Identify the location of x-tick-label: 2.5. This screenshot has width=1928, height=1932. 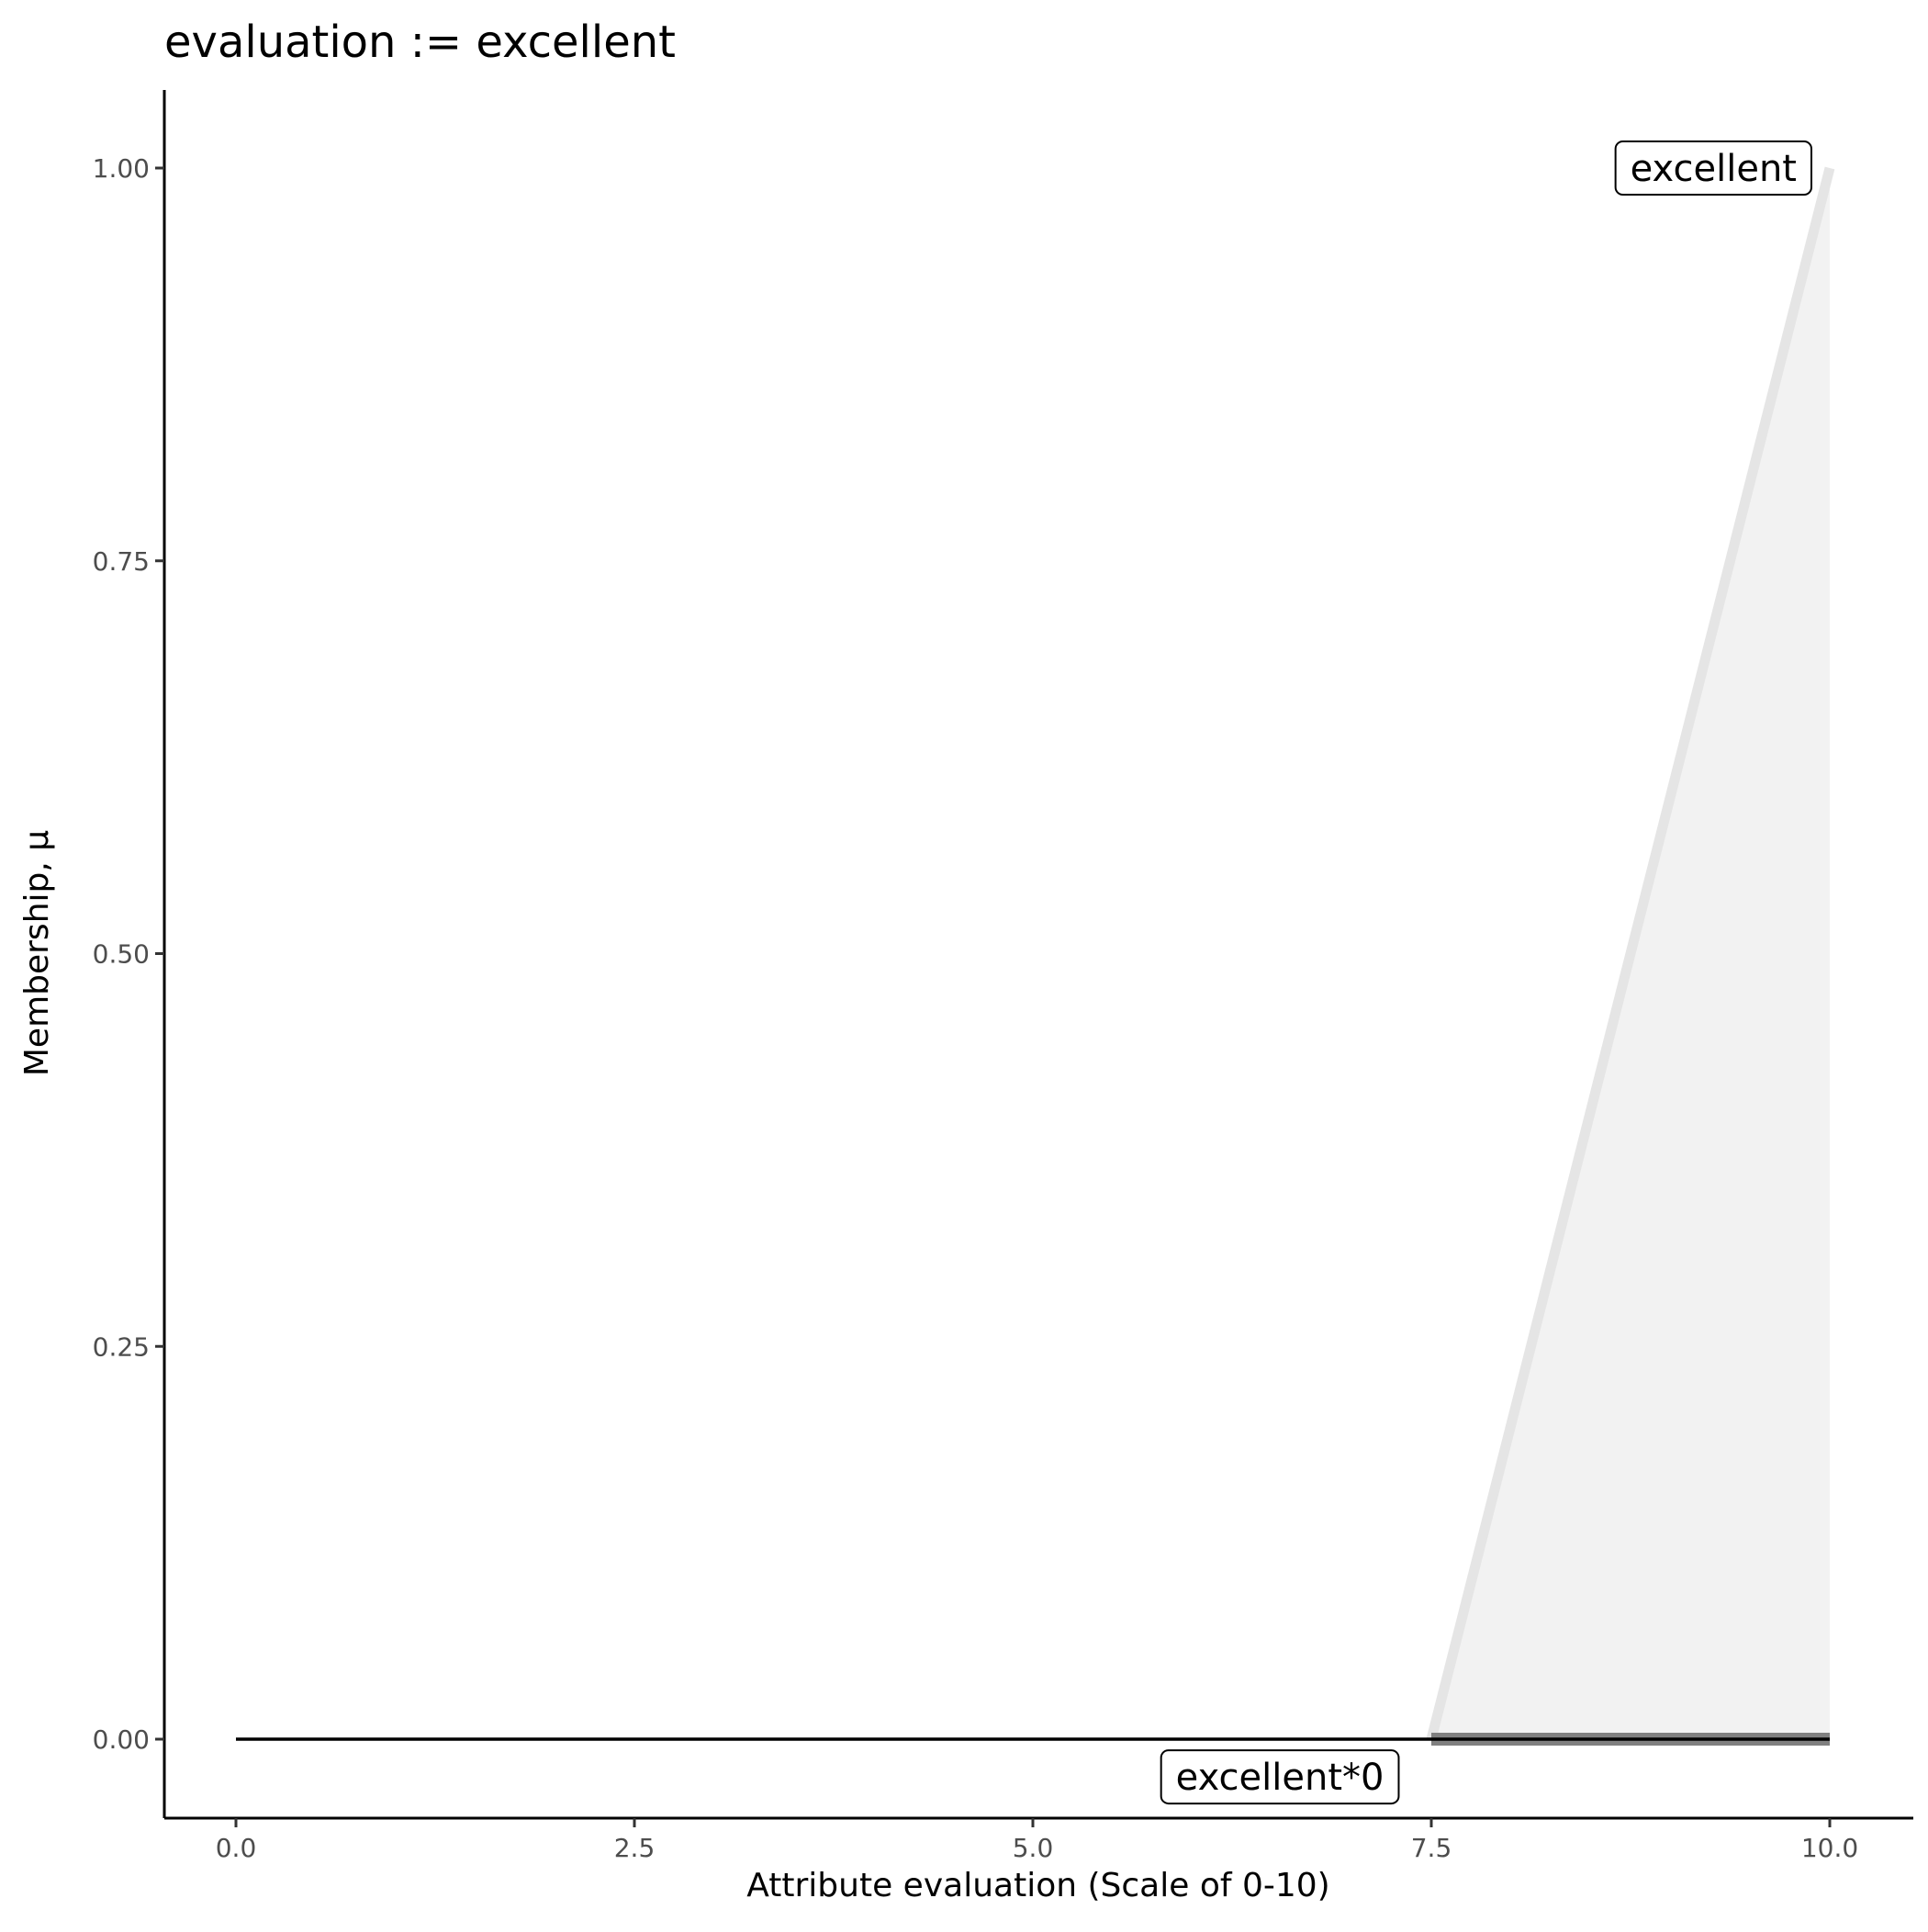
(635, 1848).